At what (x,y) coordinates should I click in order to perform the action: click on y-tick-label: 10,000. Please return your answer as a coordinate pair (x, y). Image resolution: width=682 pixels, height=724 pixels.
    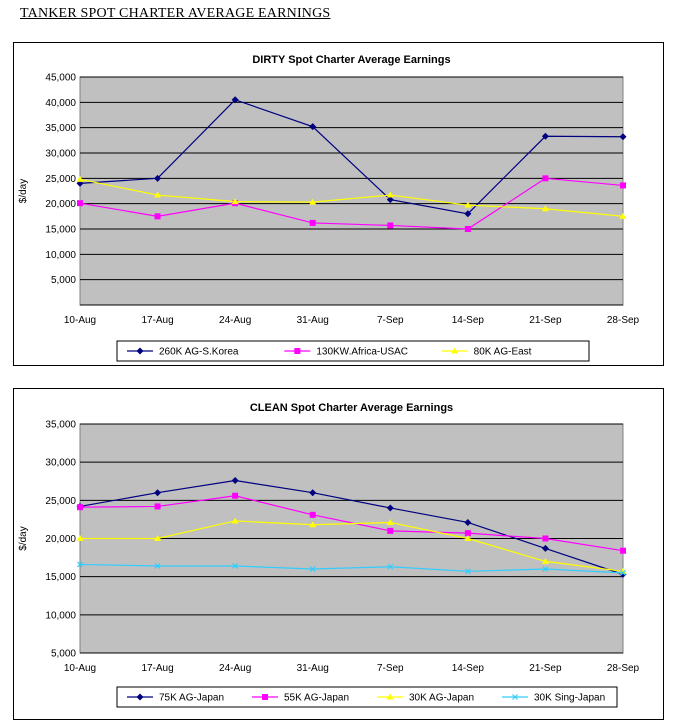
    Looking at the image, I should click on (60, 615).